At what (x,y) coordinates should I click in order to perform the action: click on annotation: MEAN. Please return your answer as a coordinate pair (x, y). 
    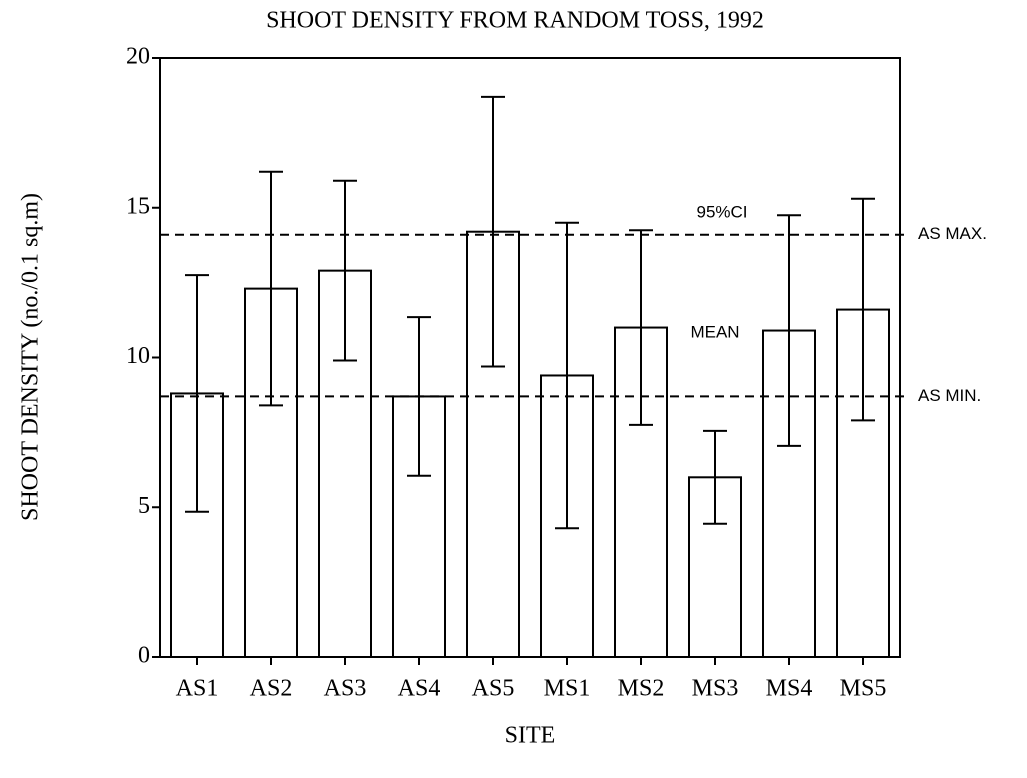
    Looking at the image, I should click on (714, 331).